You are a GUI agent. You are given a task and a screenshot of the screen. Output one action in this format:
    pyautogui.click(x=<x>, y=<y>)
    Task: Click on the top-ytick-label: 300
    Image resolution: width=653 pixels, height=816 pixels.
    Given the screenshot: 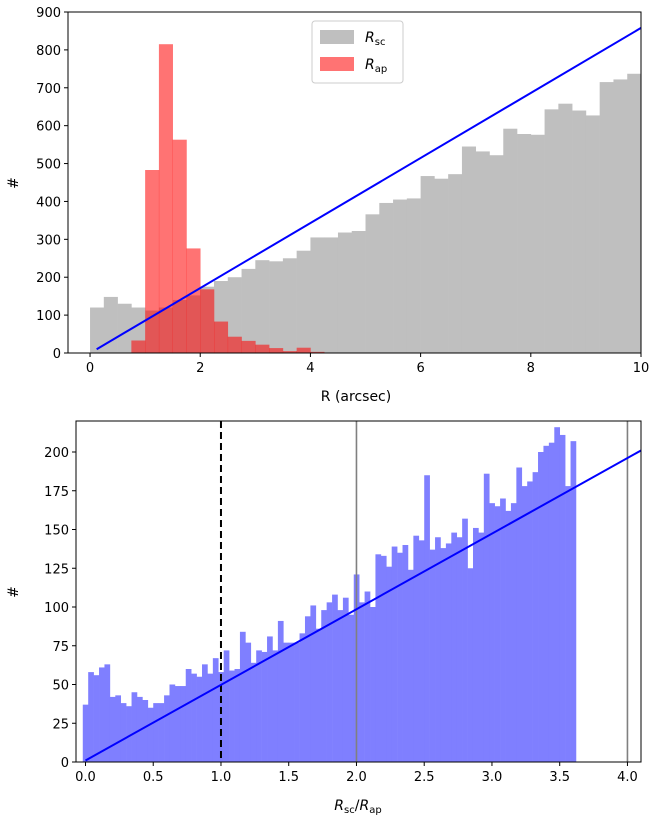 What is the action you would take?
    pyautogui.click(x=48, y=240)
    